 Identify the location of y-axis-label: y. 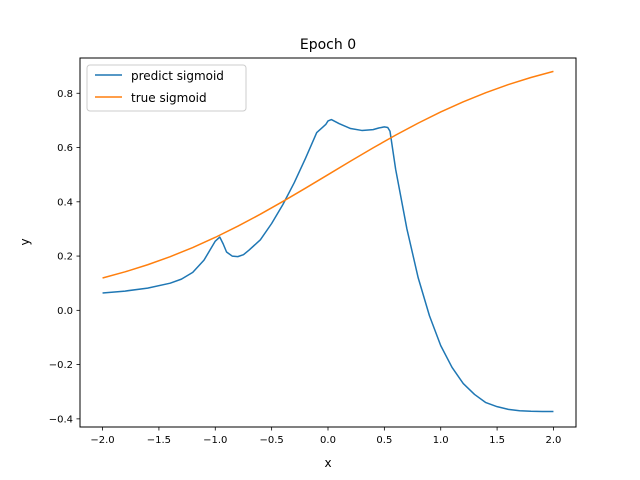
(25, 241).